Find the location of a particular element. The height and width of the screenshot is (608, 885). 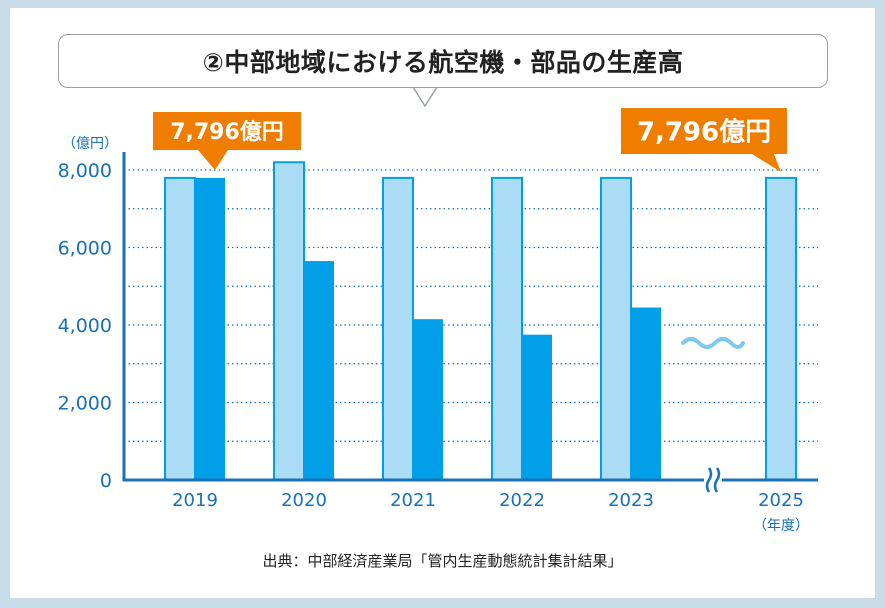

title-bubble: ②中部地域における航空機・部品の生産高 is located at coordinates (443, 61).